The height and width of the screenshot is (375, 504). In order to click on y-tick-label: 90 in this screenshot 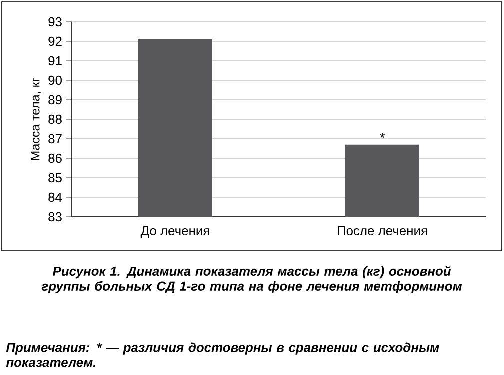, I will do `click(55, 81)`.